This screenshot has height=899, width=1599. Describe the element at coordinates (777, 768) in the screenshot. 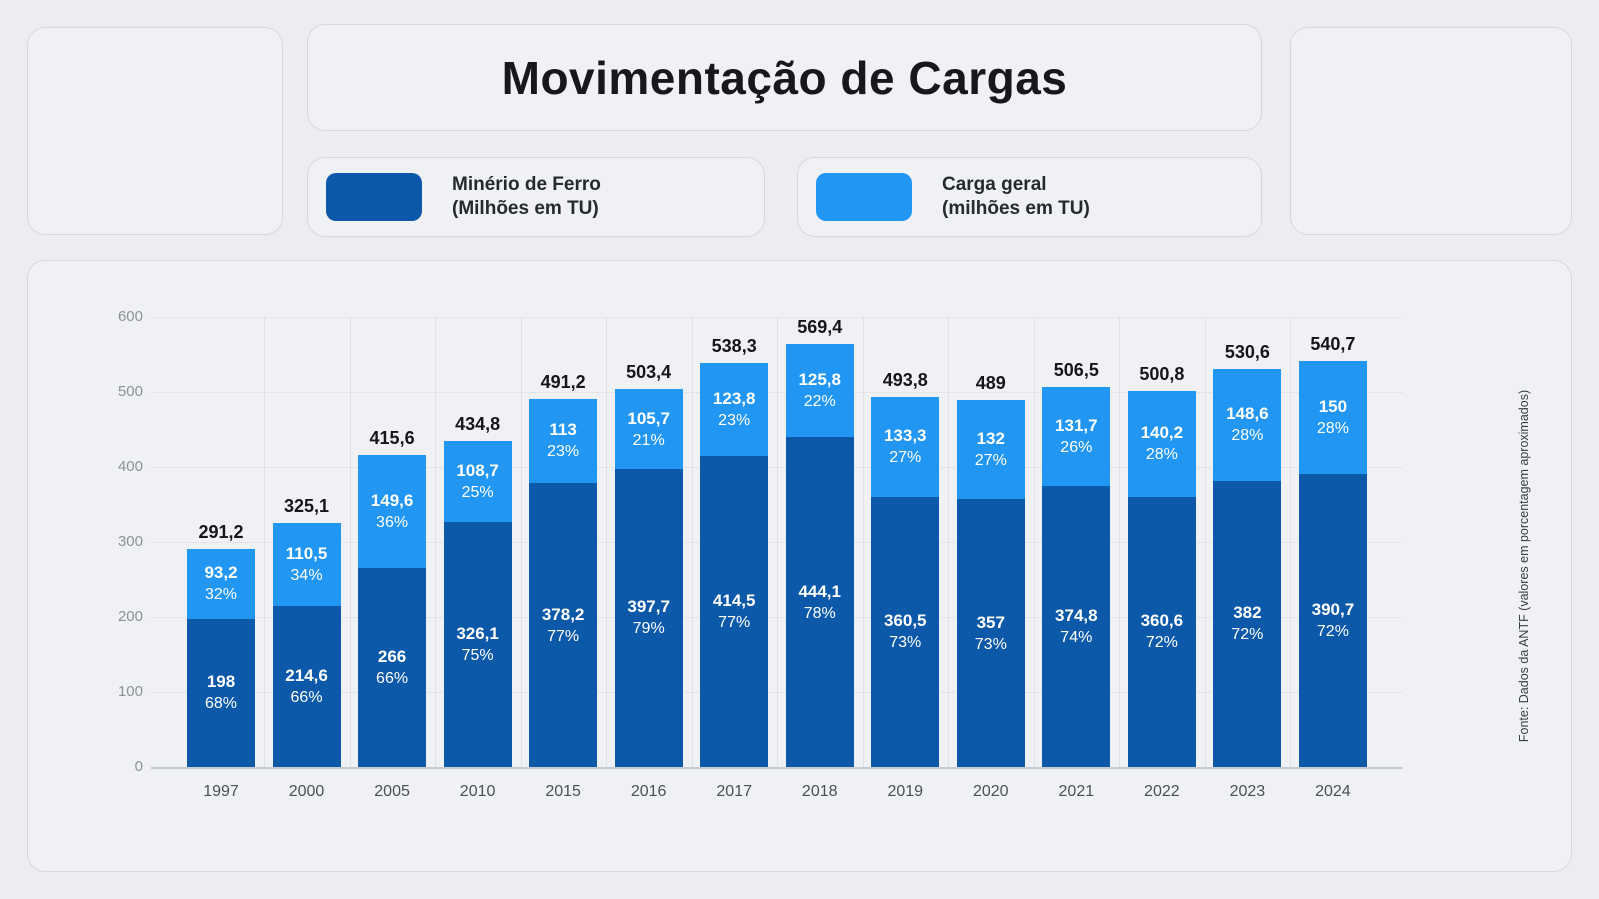

I see `x-axis-baseline` at that location.